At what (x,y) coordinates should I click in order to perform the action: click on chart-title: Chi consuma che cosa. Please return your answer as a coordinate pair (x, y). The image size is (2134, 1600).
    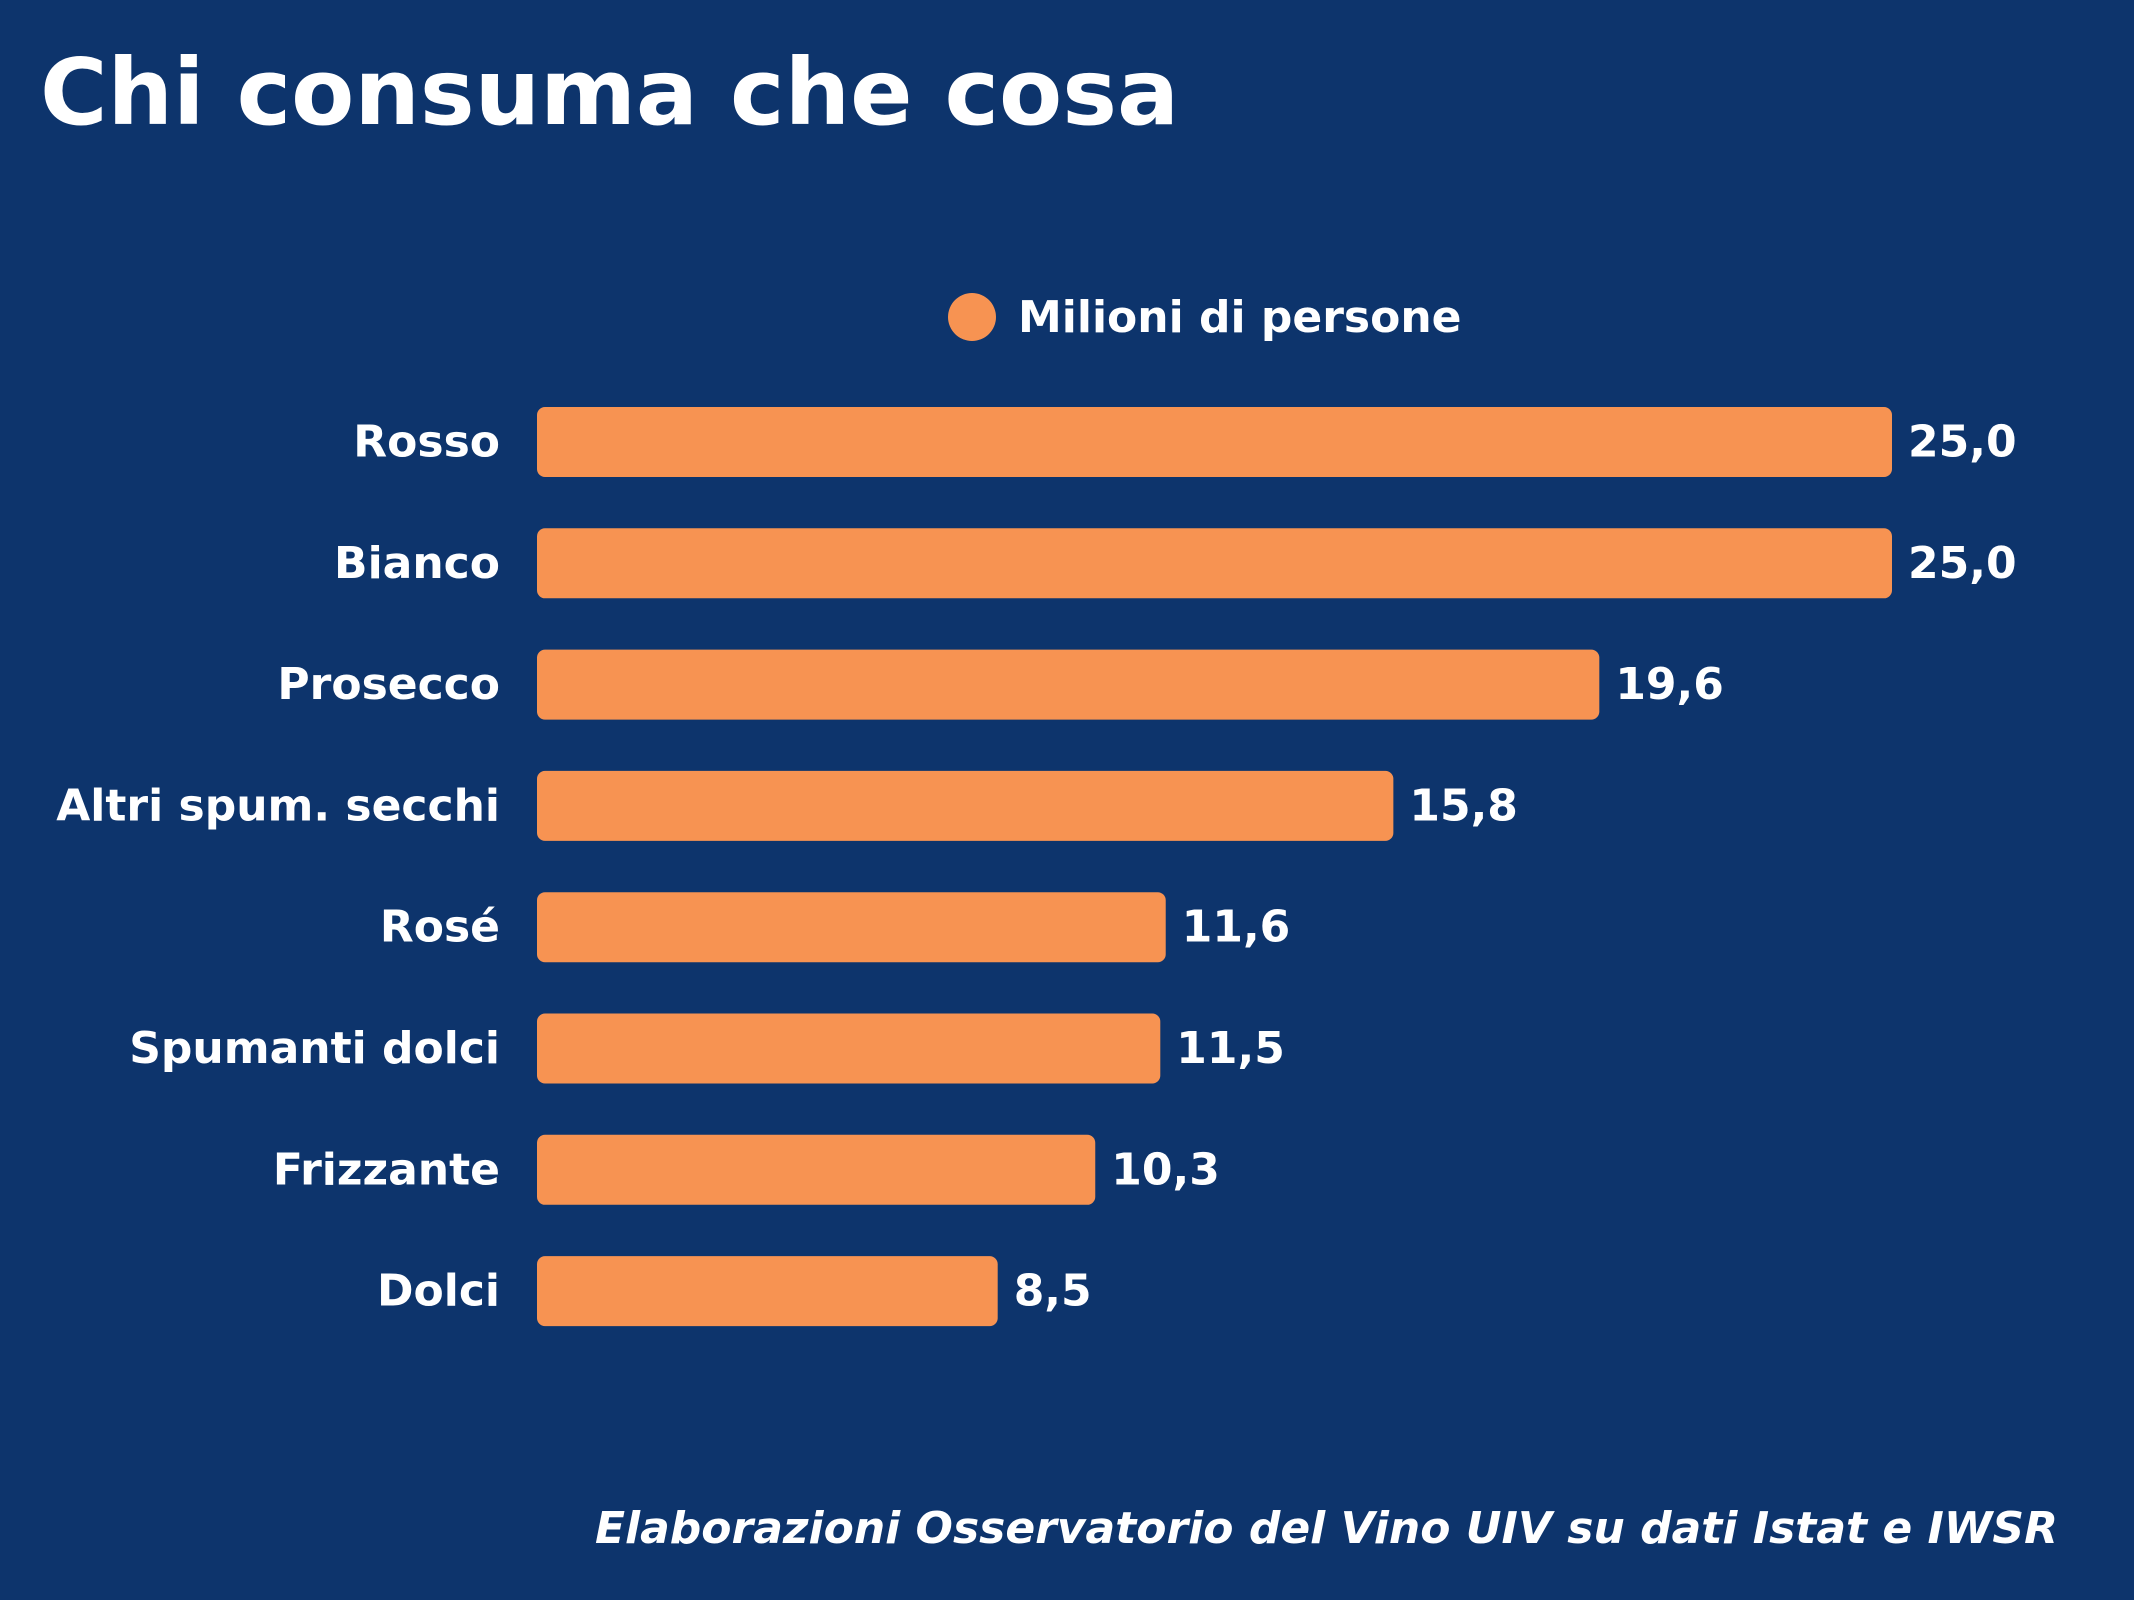
    Looking at the image, I should click on (610, 92).